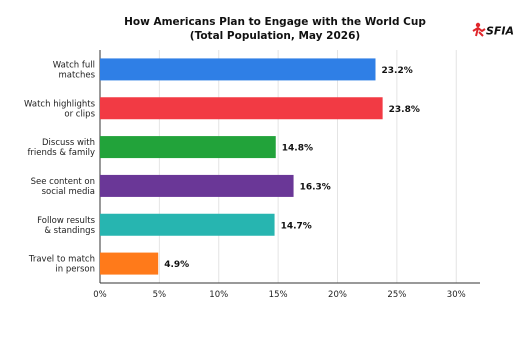 The width and height of the screenshot is (525, 353). I want to click on category-label-line: matches, so click(76, 75).